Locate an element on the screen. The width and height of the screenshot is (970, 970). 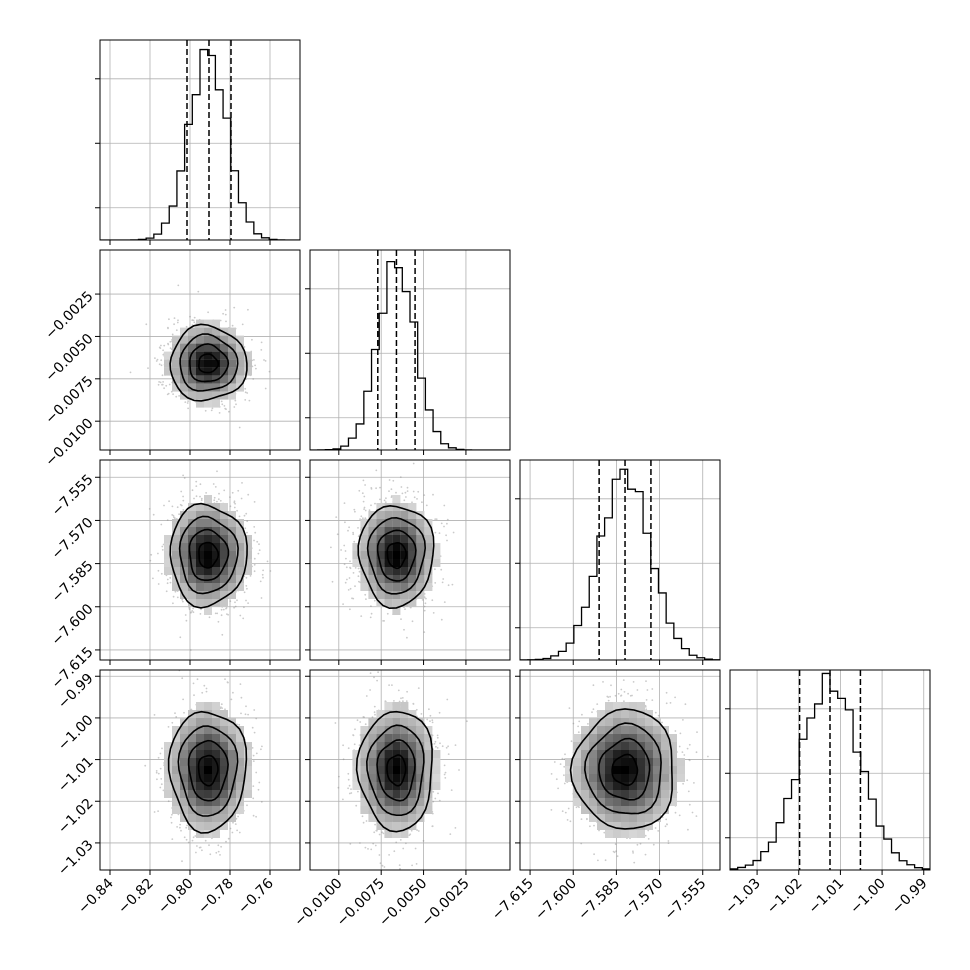
x-tick-label: −7.600 is located at coordinates (556, 900).